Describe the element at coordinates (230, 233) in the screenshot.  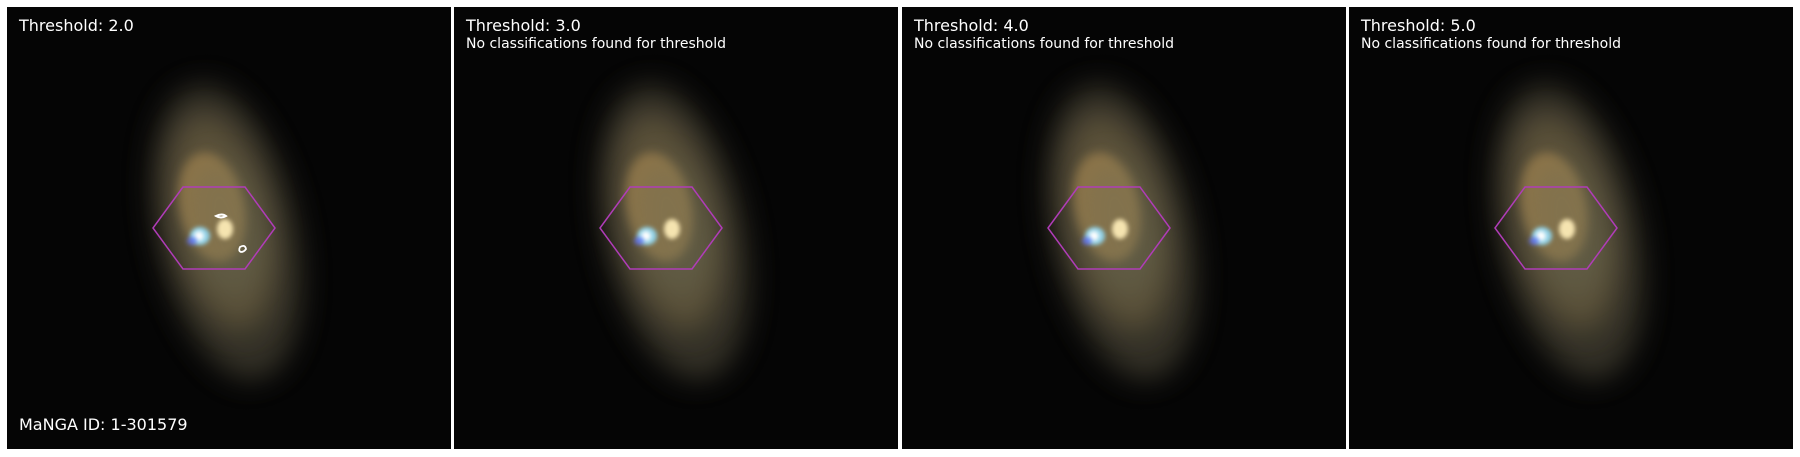
I see `classification-contours` at that location.